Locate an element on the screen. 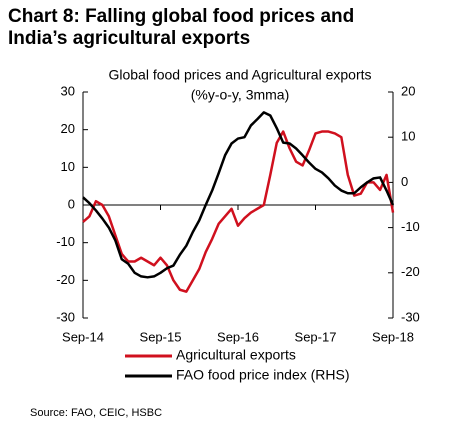 The width and height of the screenshot is (461, 447). legend-label: Agricultural exports is located at coordinates (236, 355).